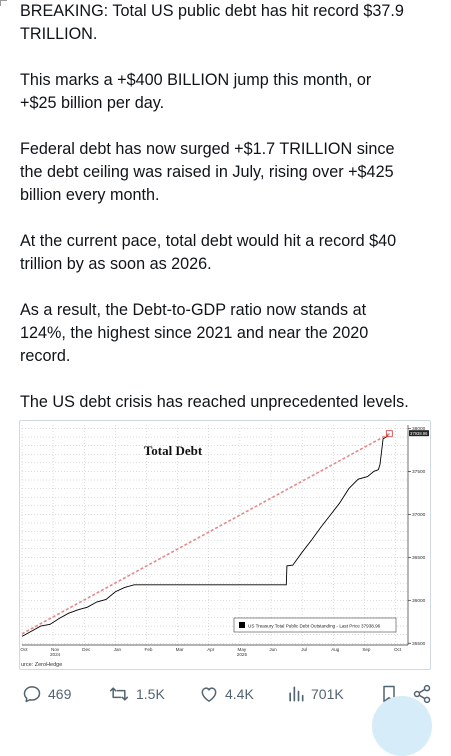 Image resolution: width=451 pixels, height=756 pixels. I want to click on x-tick-label: Sep, so click(366, 649).